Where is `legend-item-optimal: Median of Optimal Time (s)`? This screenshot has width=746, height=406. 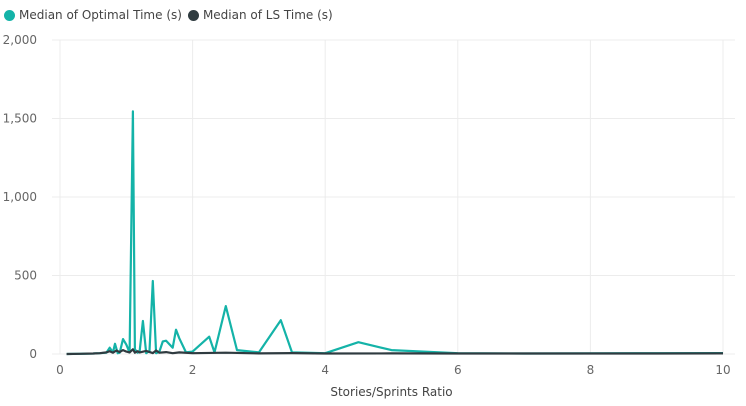
legend-item-optimal: Median of Optimal Time (s) is located at coordinates (93, 15).